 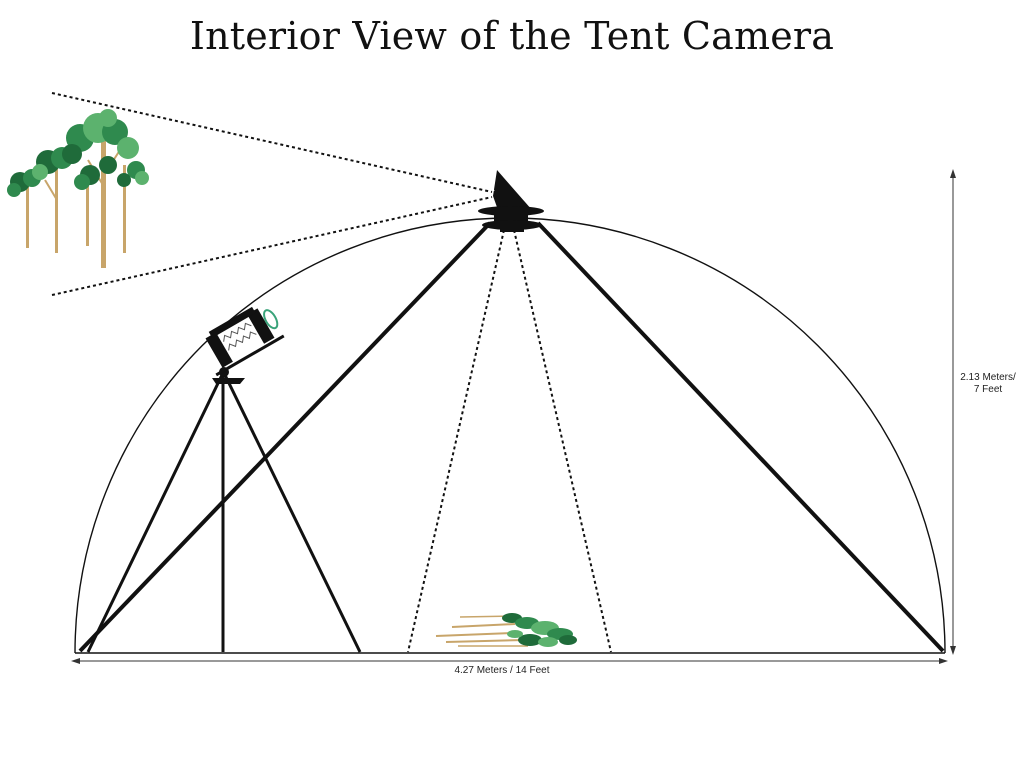 What do you see at coordinates (502, 670) in the screenshot?
I see `width-dimension-label: 4.27 Meters / 14 Feet` at bounding box center [502, 670].